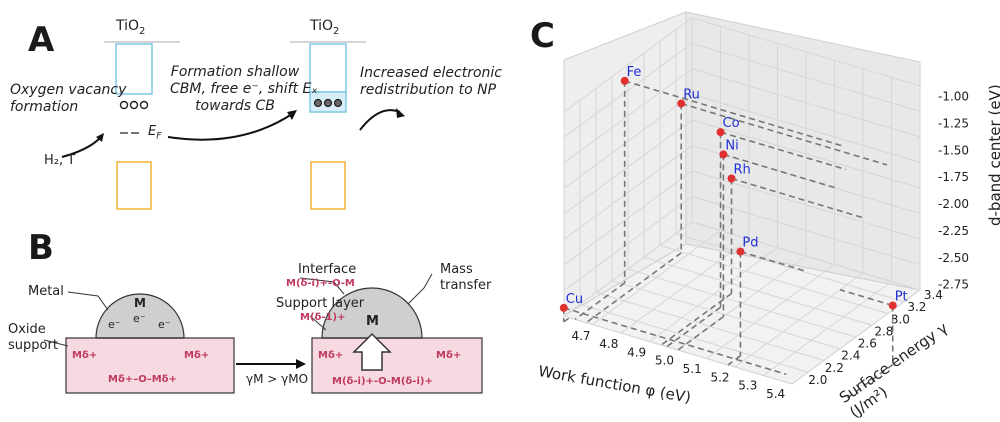 This screenshot has height=422, width=1000. Describe the element at coordinates (449, 355) in the screenshot. I see `right-md-plus-2: Mδ+` at that location.